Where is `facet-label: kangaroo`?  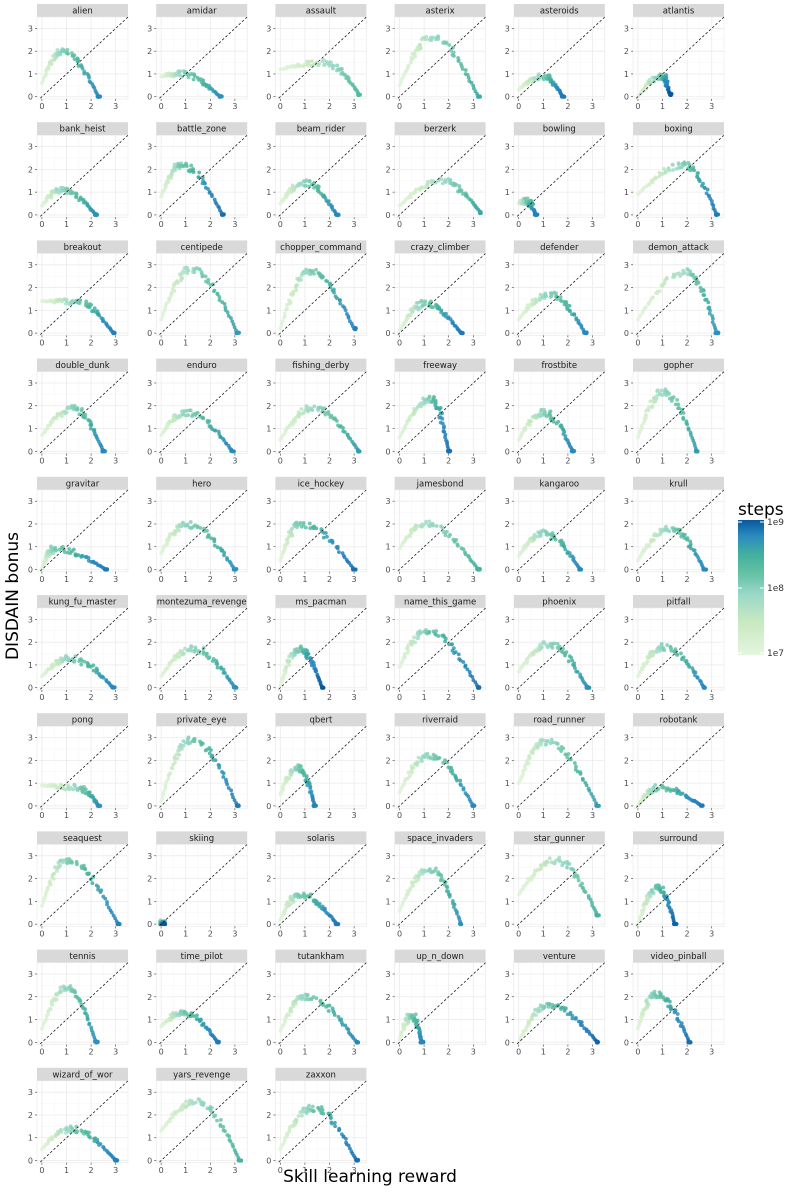
facet-label: kangaroo is located at coordinates (559, 484).